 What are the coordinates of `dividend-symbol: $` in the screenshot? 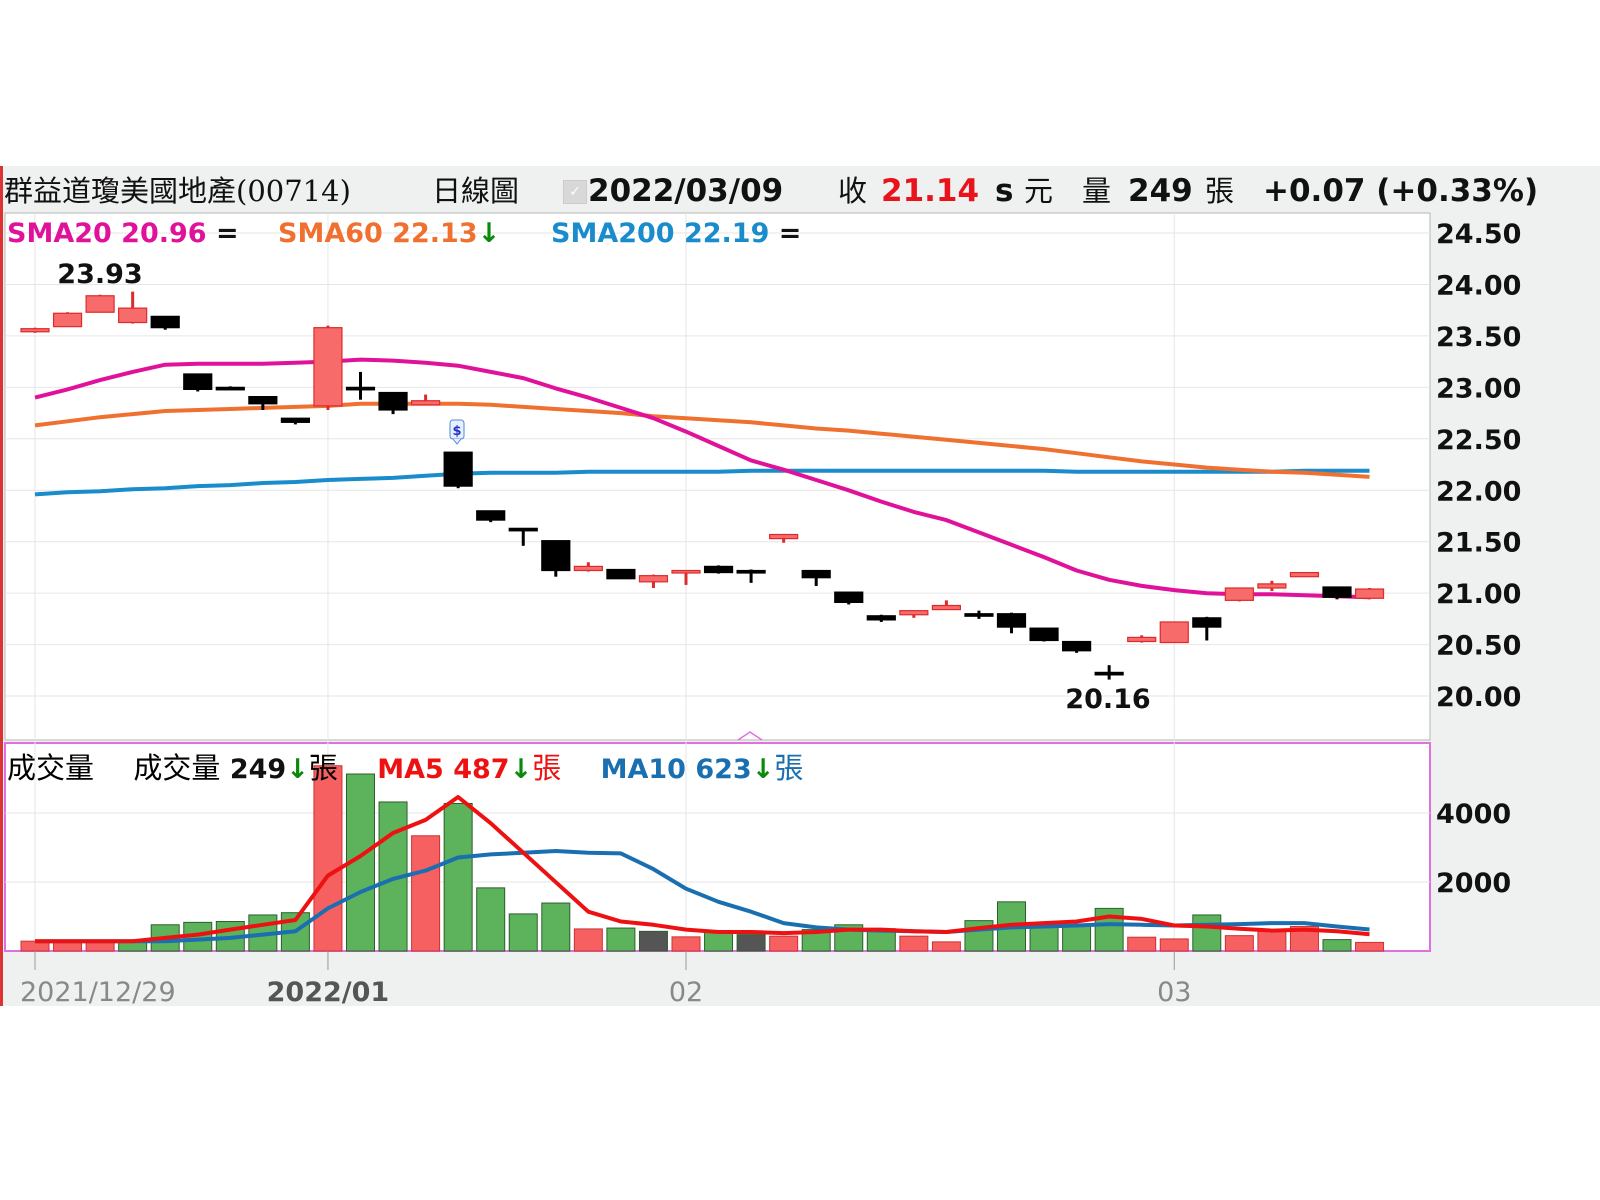 It's located at (456, 431).